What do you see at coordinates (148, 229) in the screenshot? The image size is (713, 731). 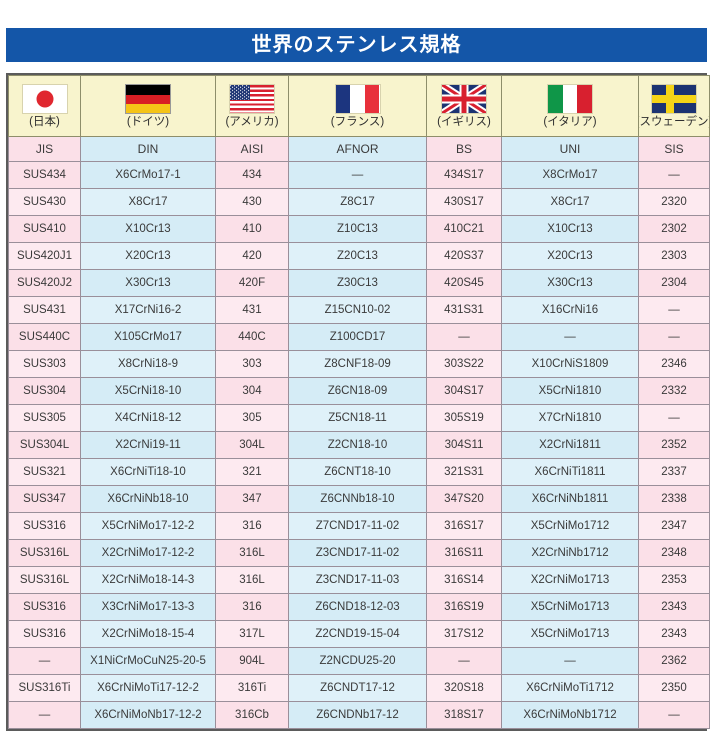 I see `cell-din: X10Cr13` at bounding box center [148, 229].